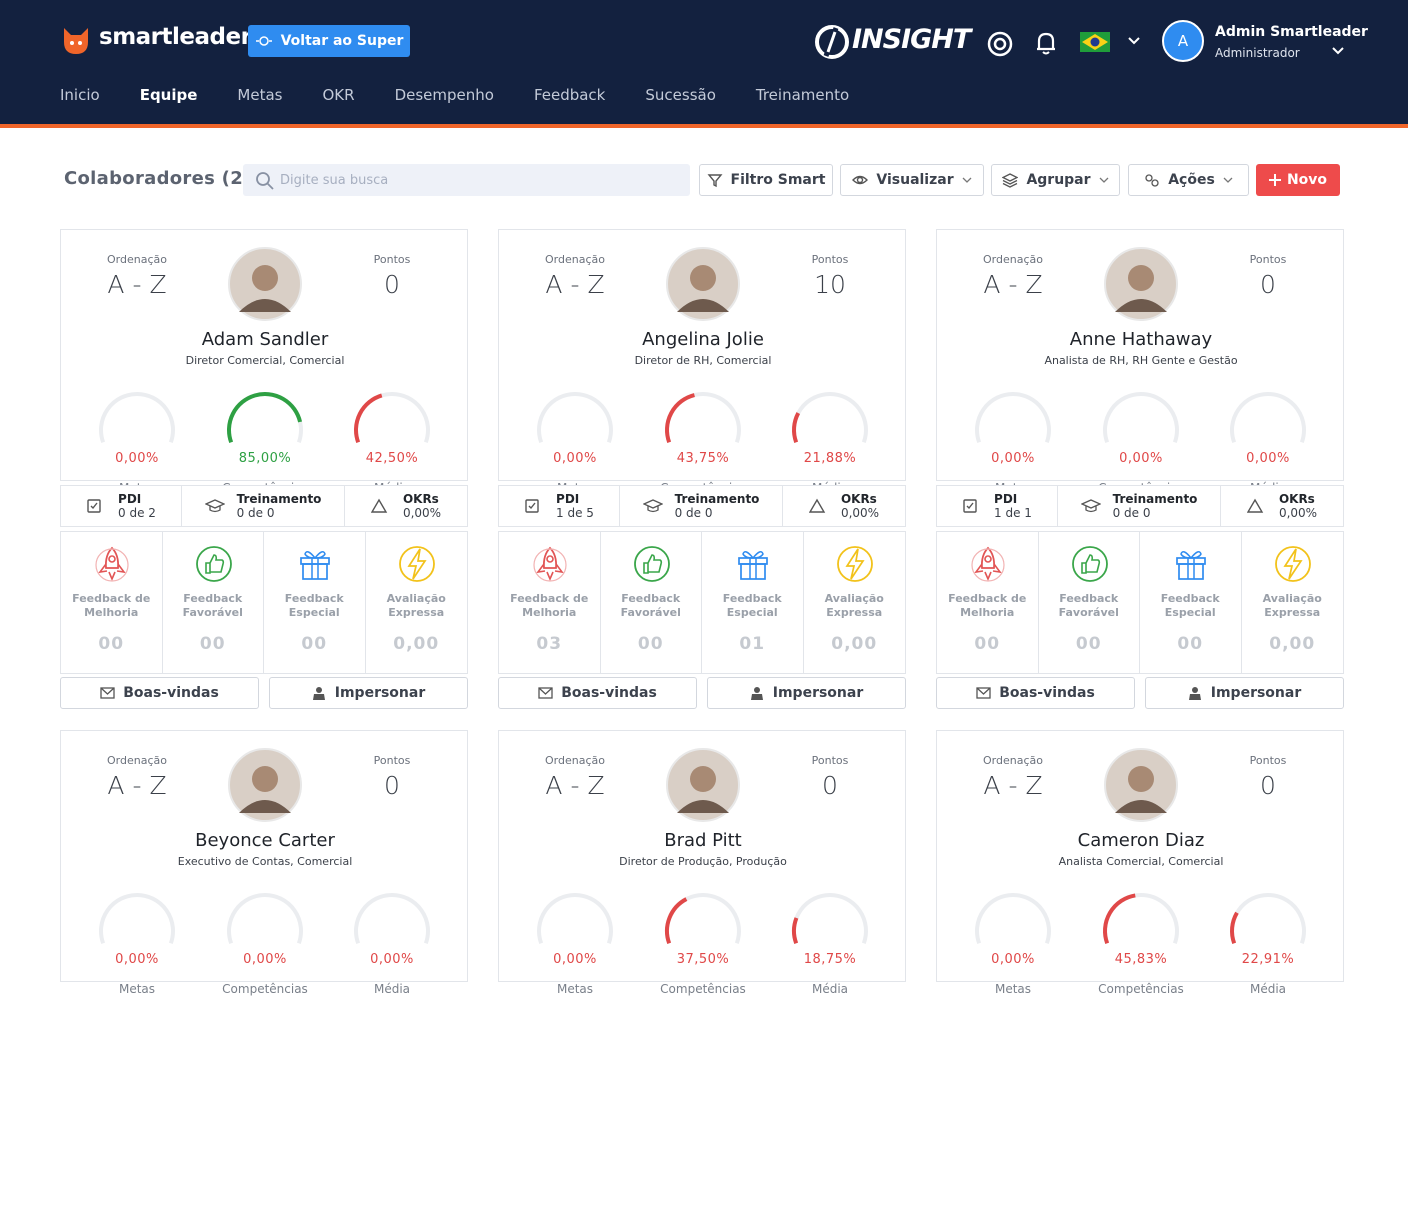 The image size is (1408, 1210). Describe the element at coordinates (260, 95) in the screenshot. I see `nav-item: Metas` at that location.